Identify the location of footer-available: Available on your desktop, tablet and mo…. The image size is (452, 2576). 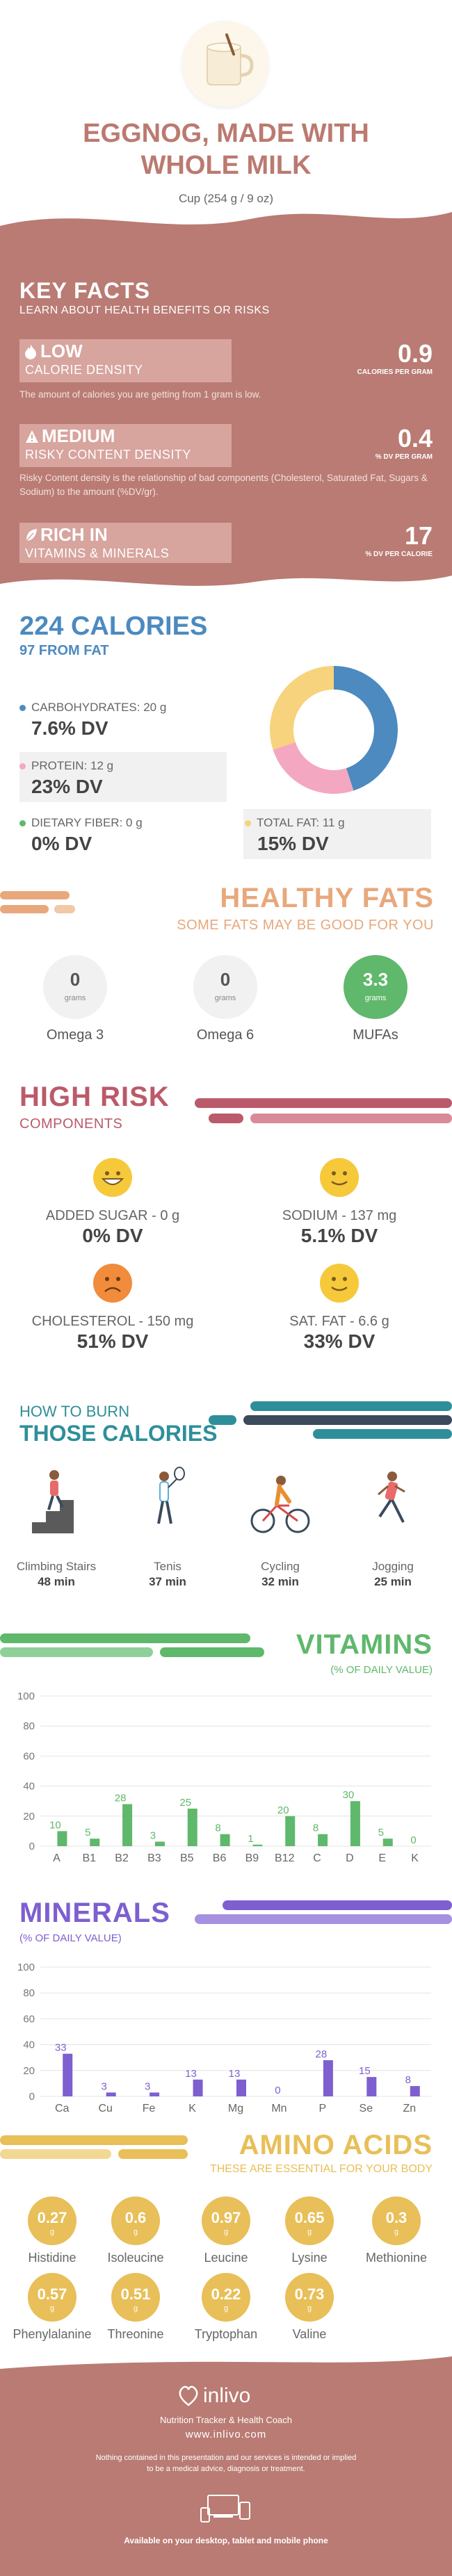
(226, 2540).